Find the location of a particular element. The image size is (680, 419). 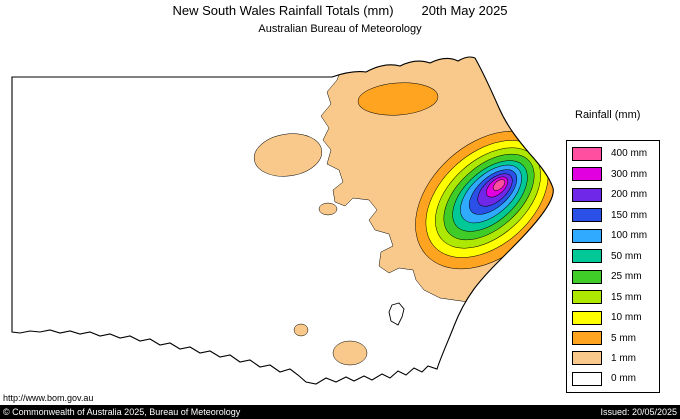

legend-label-150mm: 150 mm is located at coordinates (629, 215).